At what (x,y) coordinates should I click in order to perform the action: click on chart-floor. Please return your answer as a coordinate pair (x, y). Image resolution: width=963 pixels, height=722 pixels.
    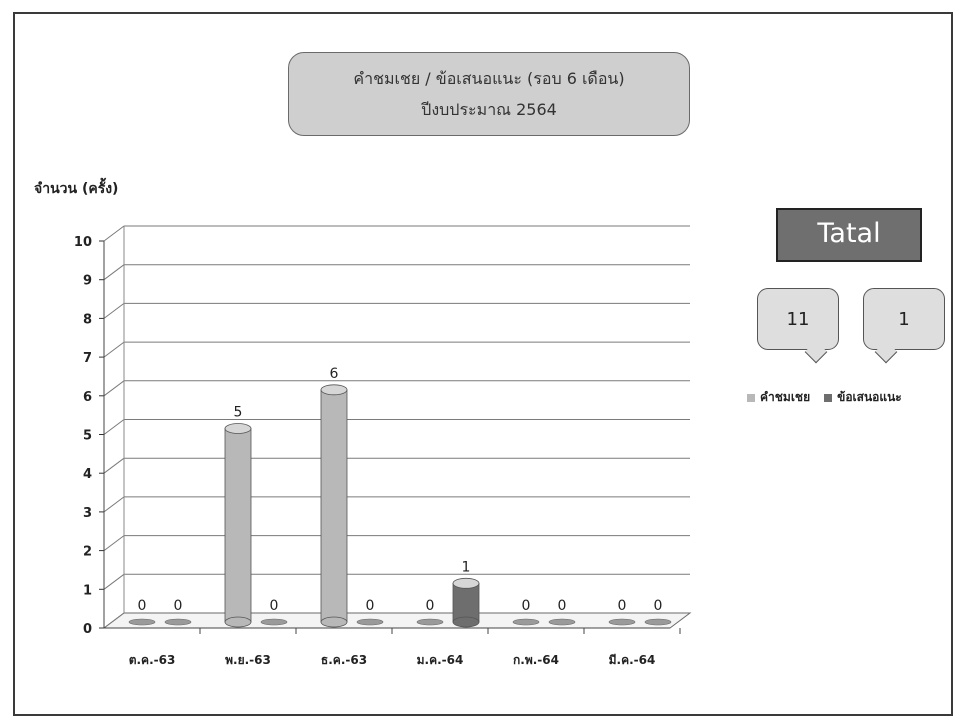
    Looking at the image, I should click on (397, 620).